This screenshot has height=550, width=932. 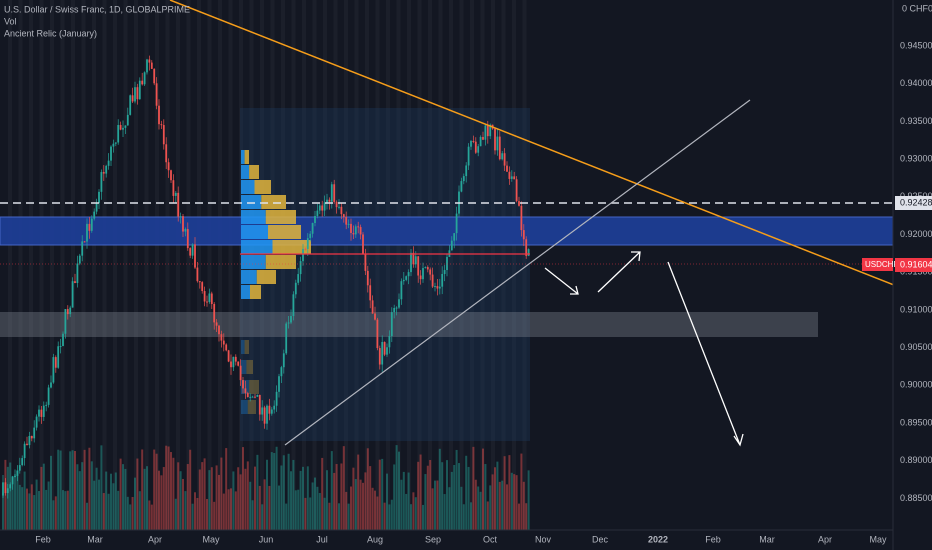 What do you see at coordinates (409, 324) in the screenshot?
I see `support-zone` at bounding box center [409, 324].